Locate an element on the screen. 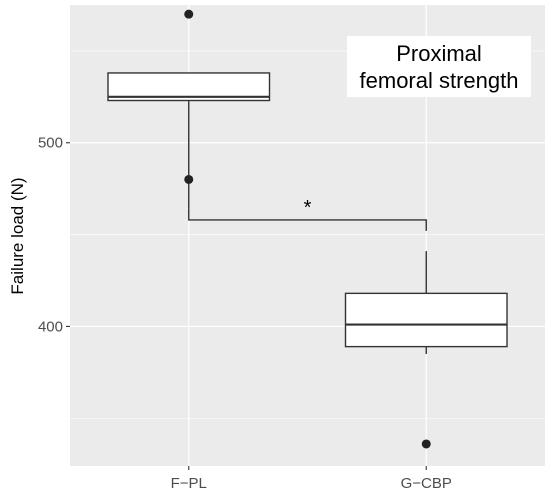 The image size is (550, 501). annotation-line-2: femoral strength is located at coordinates (439, 80).